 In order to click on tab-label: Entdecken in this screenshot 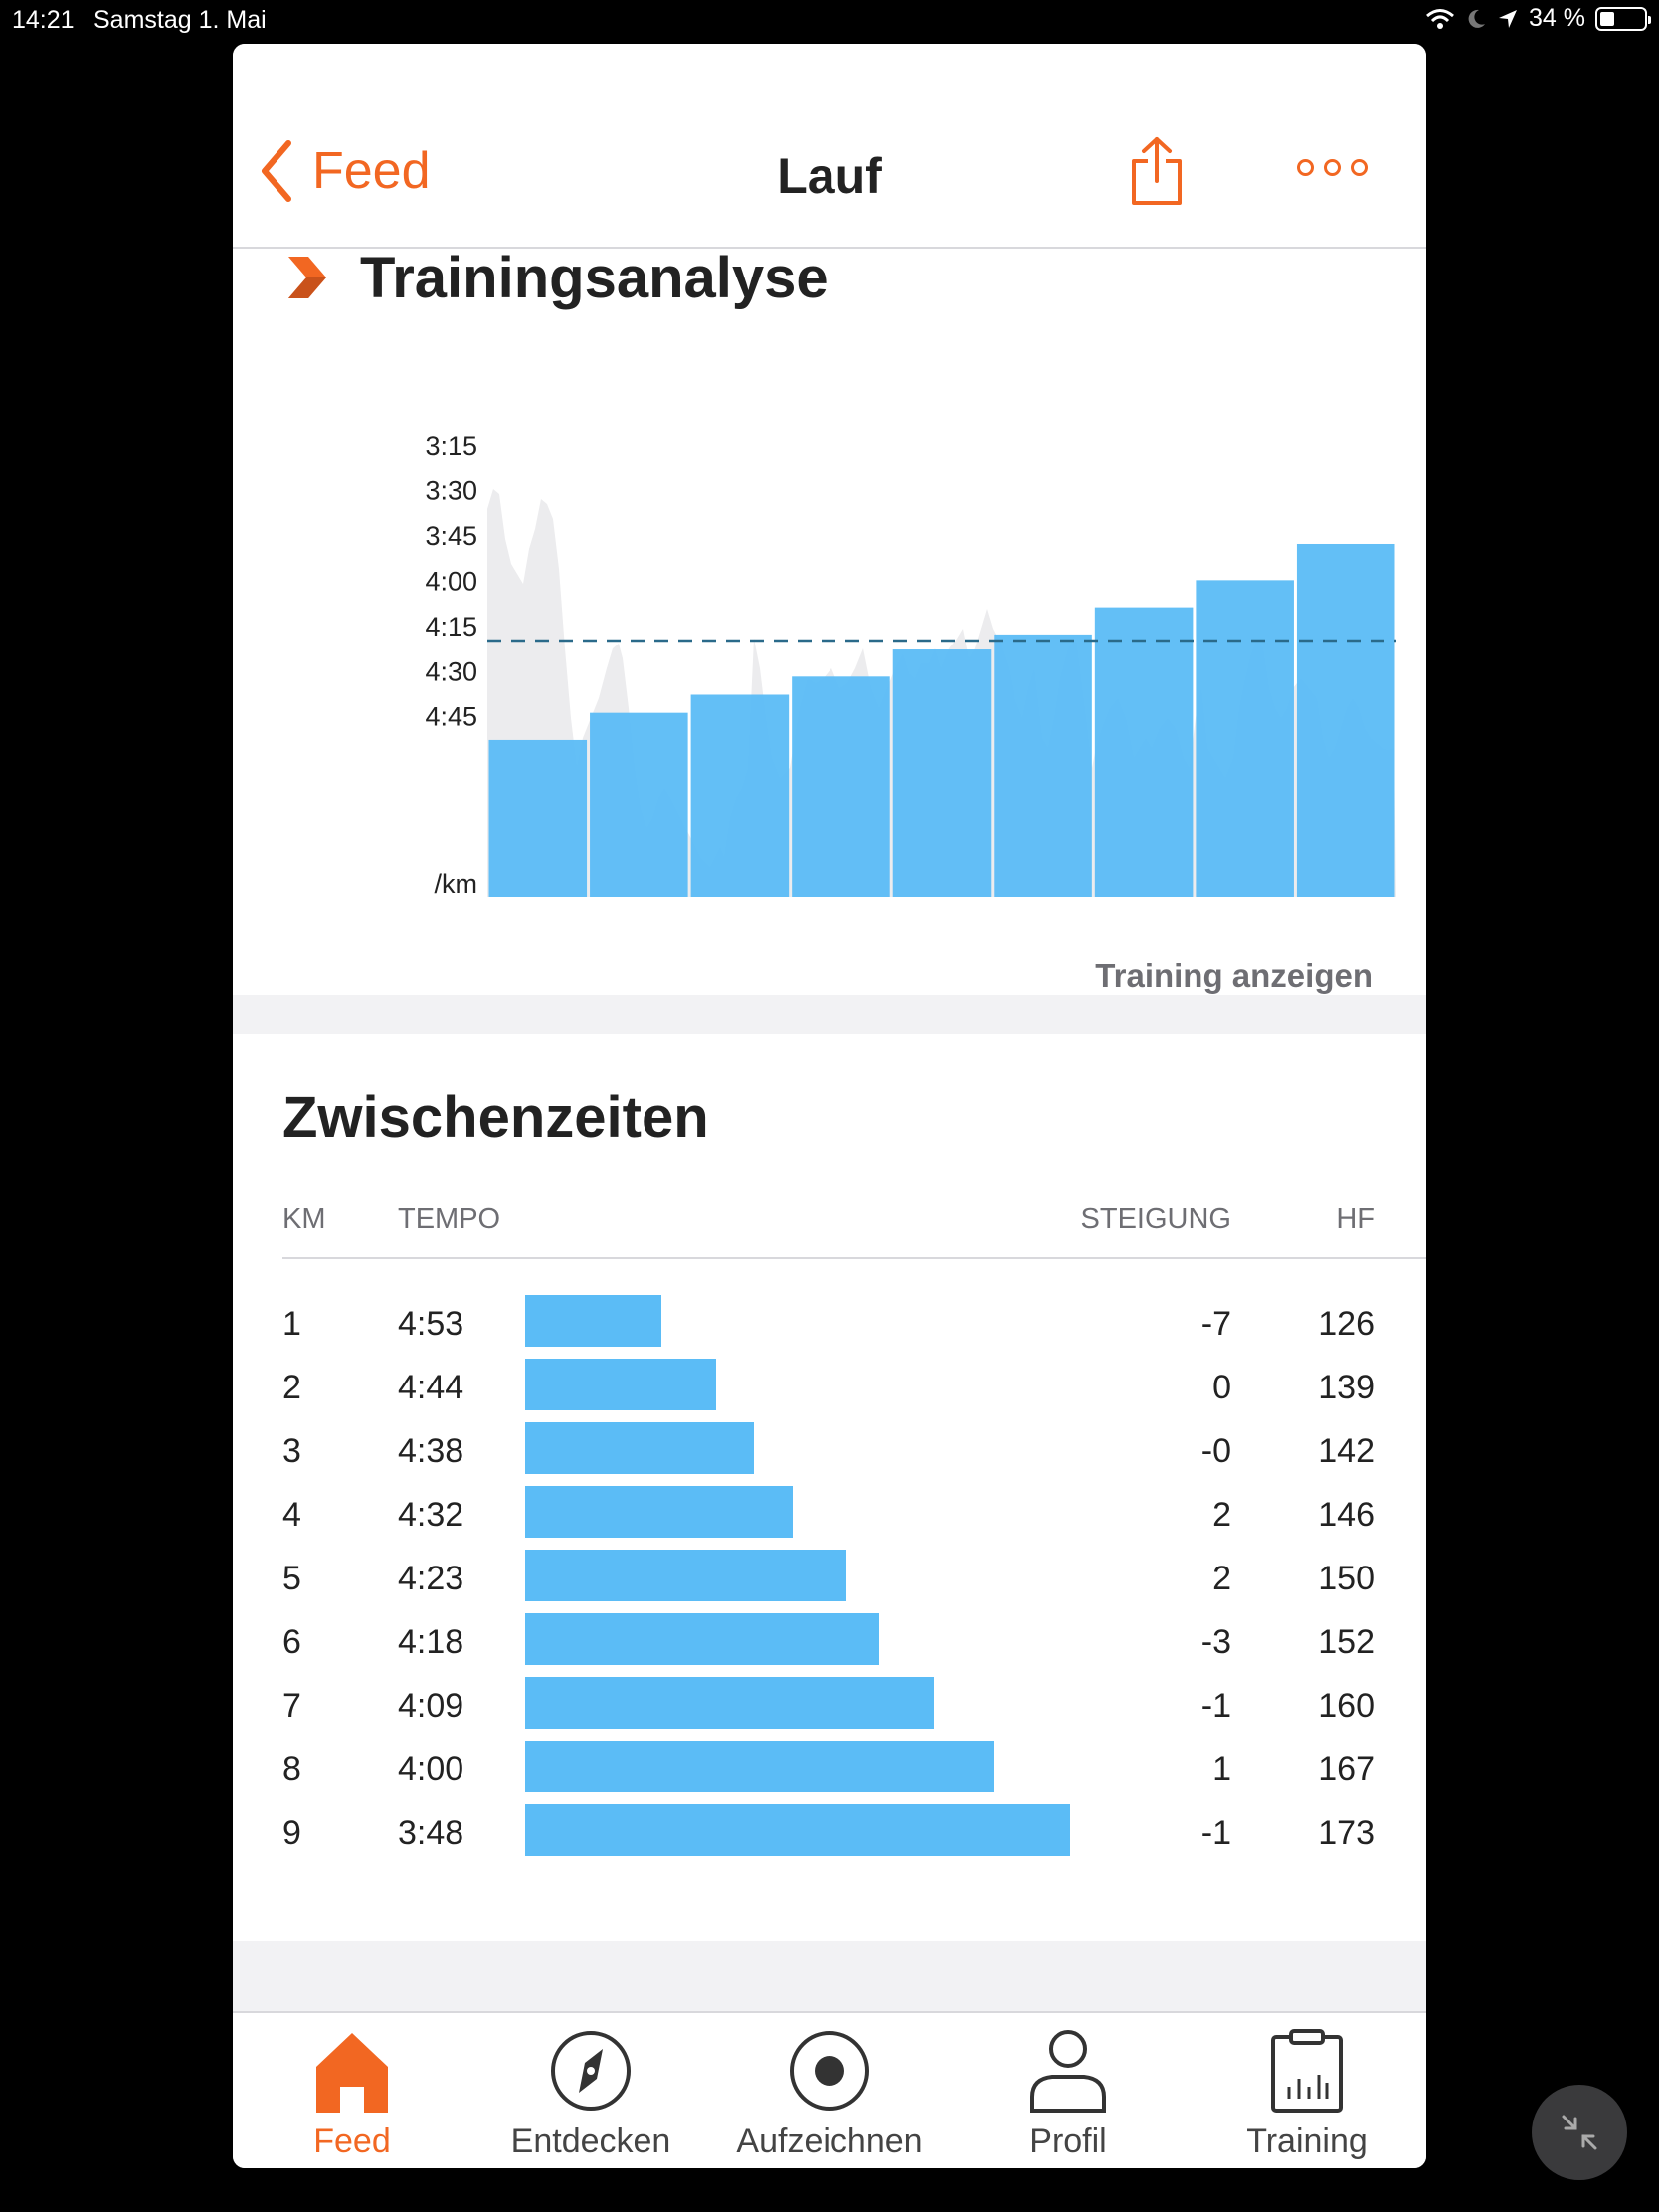, I will do `click(590, 2141)`.